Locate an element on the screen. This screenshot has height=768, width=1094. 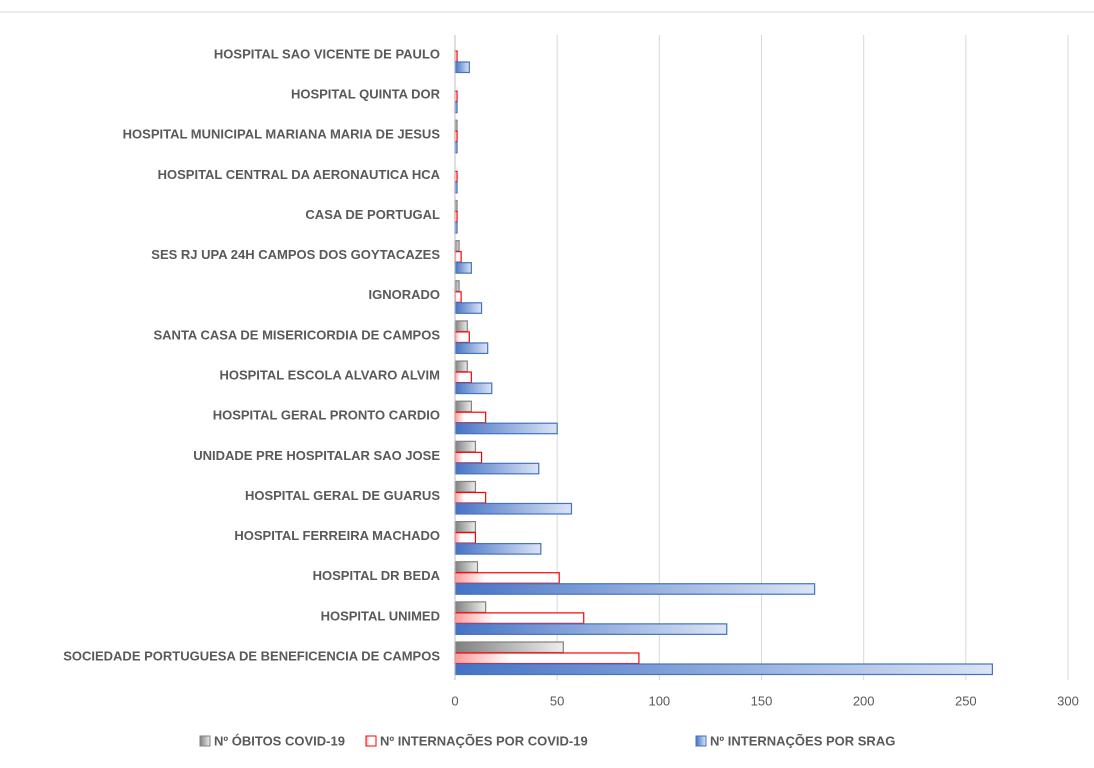
category-label: CASA DE PORTUGAL is located at coordinates (372, 214).